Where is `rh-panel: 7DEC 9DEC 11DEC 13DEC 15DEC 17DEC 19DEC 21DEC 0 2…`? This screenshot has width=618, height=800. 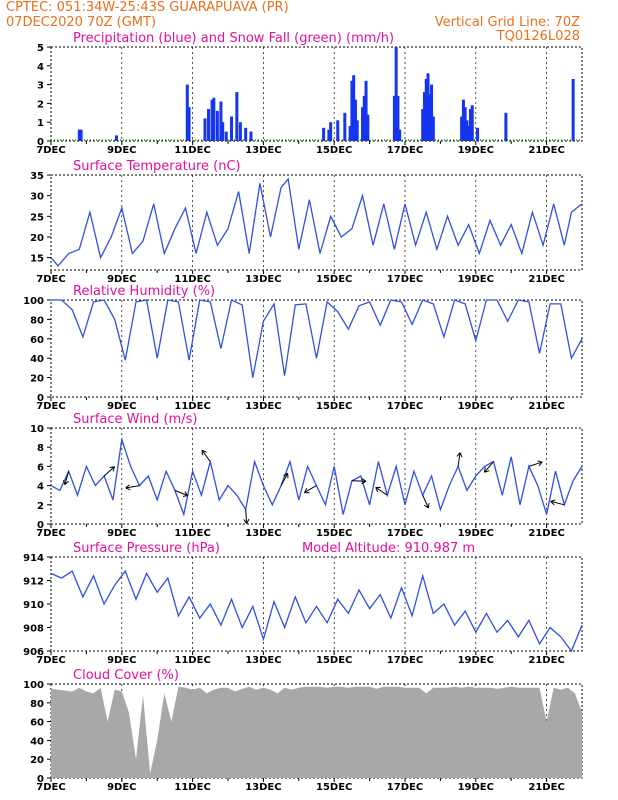
rh-panel: 7DEC 9DEC 11DEC 13DEC 15DEC 17DEC 19DEC 21DEC 0 2… is located at coordinates (303, 348).